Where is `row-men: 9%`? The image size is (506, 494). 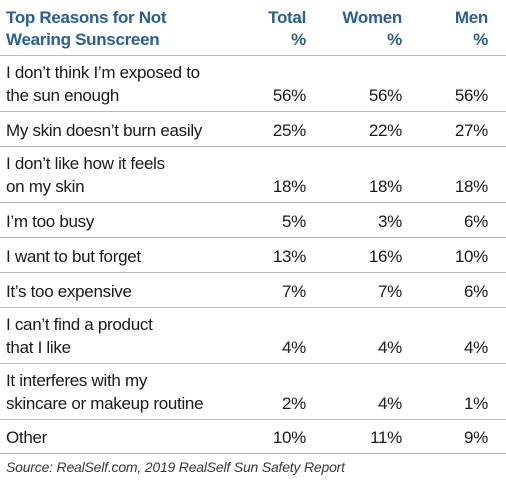
row-men: 9% is located at coordinates (476, 437).